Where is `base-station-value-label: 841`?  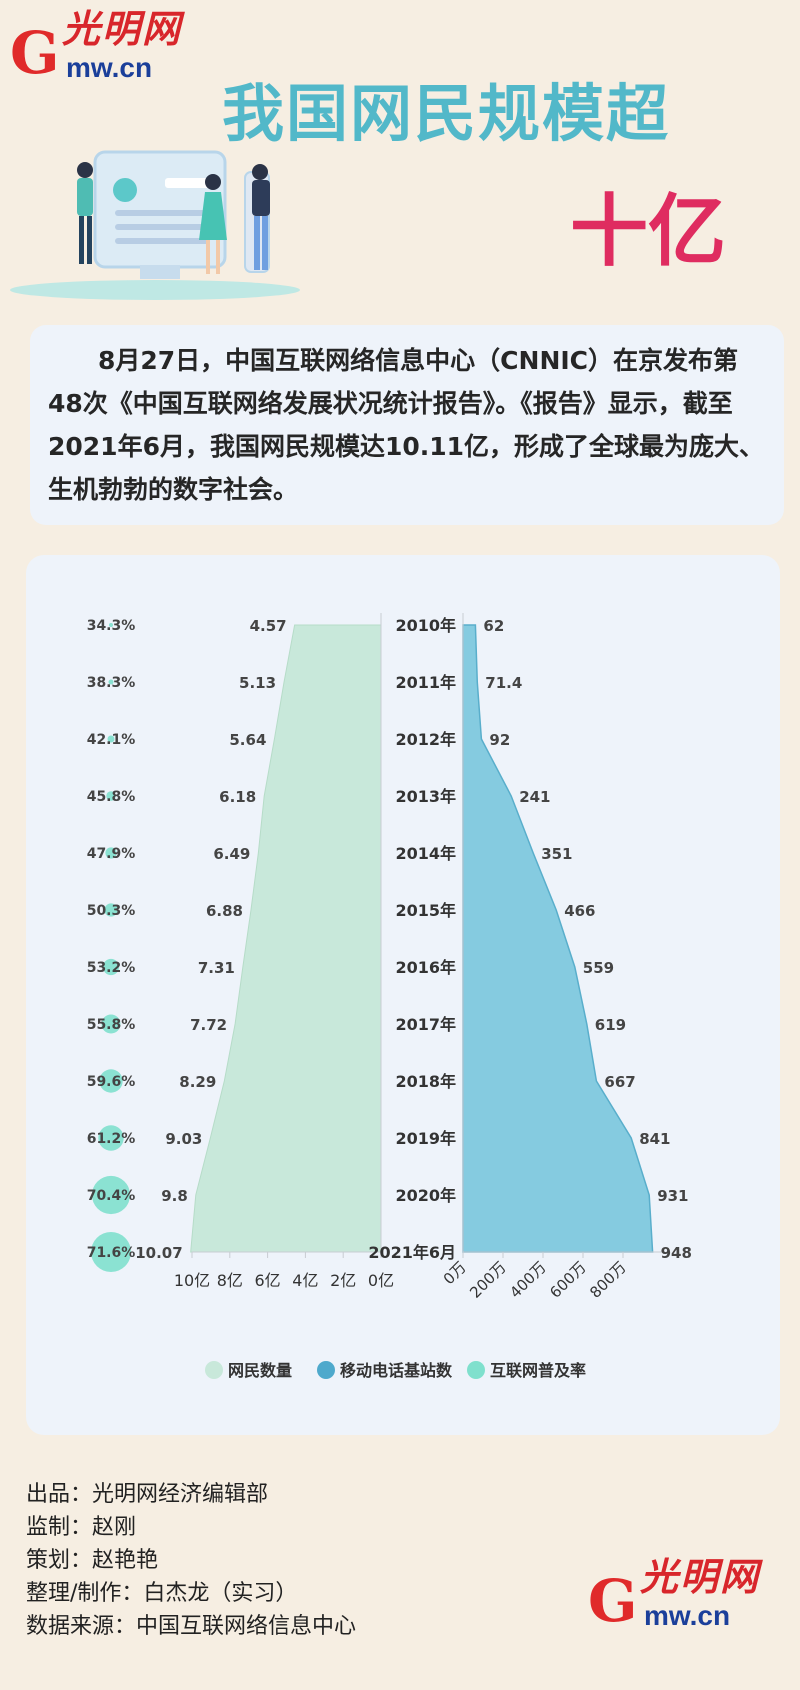 base-station-value-label: 841 is located at coordinates (654, 1139).